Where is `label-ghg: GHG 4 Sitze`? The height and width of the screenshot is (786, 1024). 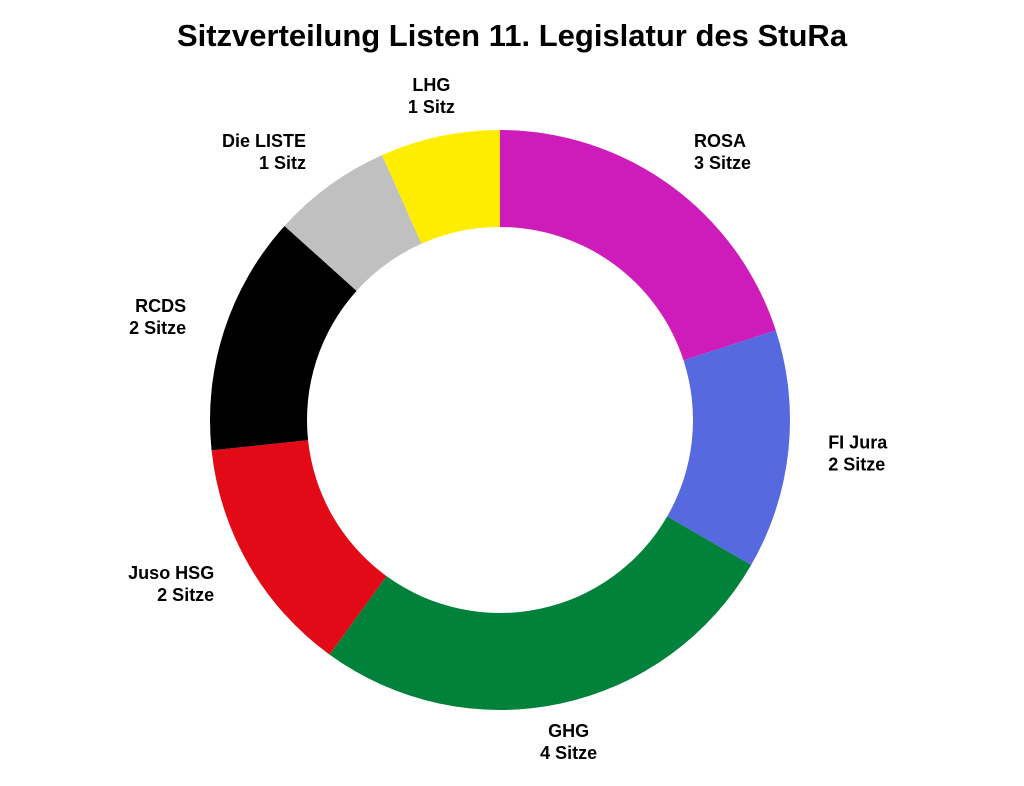
label-ghg: GHG 4 Sitze is located at coordinates (568, 742).